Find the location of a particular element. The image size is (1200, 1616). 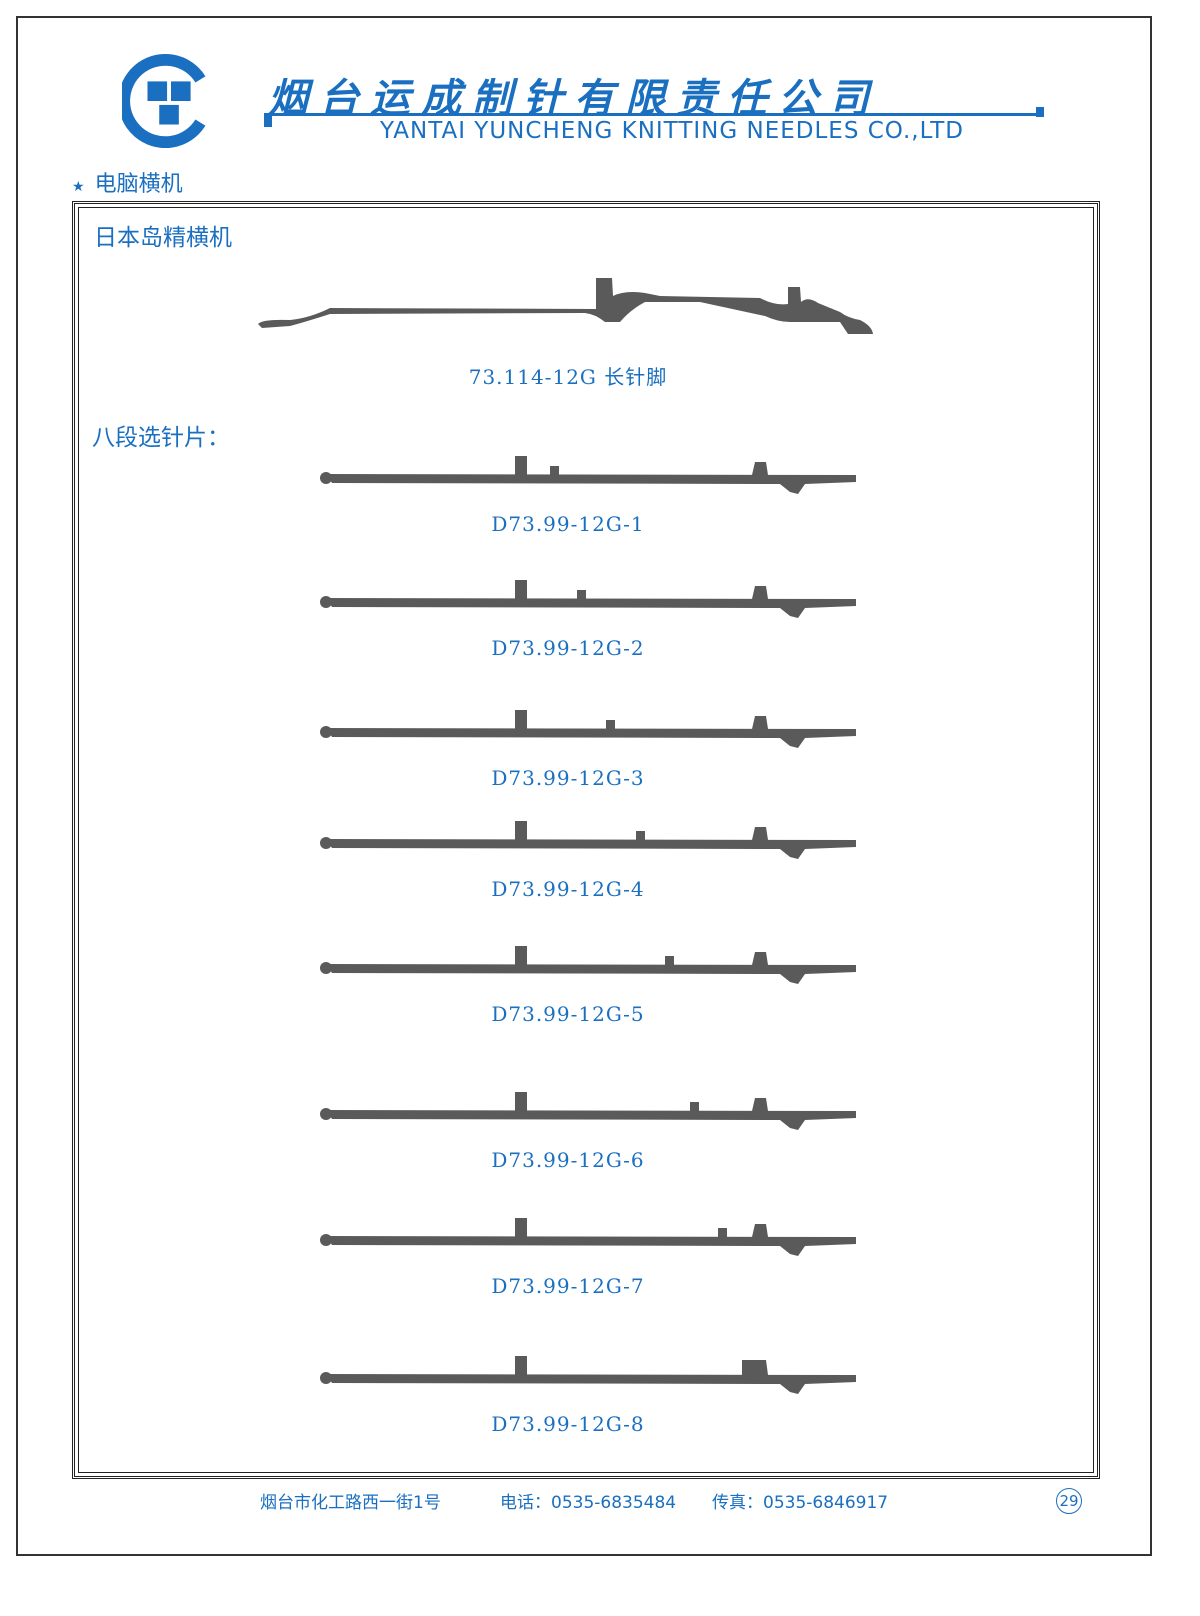

selector-label: D73.99-12G-8 is located at coordinates (568, 1424).